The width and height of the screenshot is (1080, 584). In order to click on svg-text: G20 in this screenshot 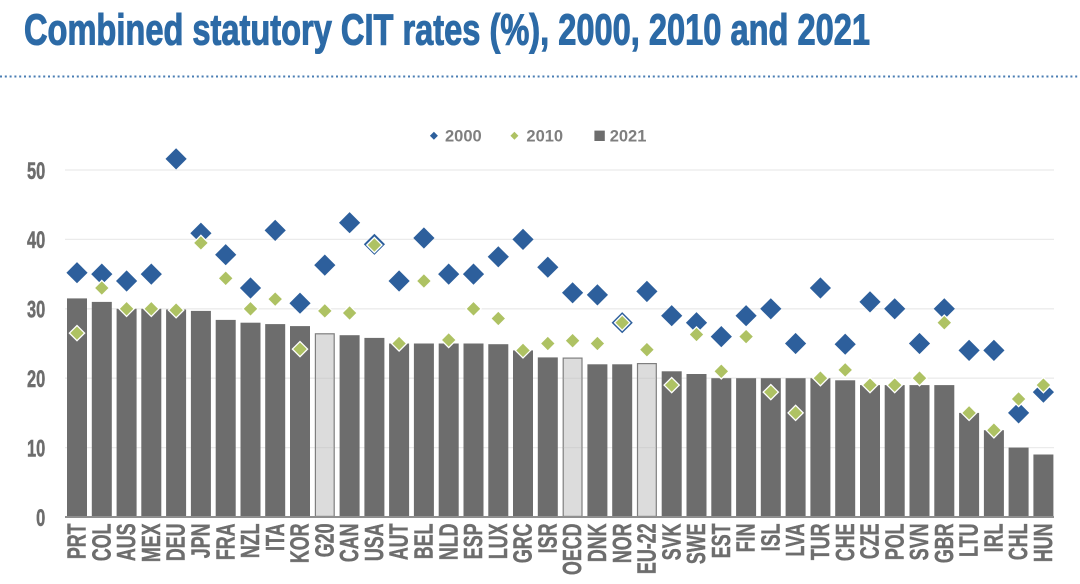, I will do `click(324, 541)`.